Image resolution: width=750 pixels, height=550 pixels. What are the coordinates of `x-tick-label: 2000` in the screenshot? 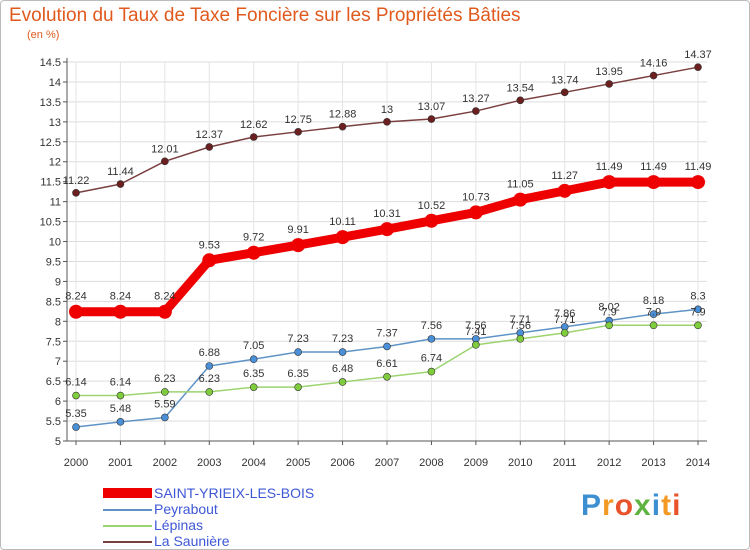 It's located at (76, 463).